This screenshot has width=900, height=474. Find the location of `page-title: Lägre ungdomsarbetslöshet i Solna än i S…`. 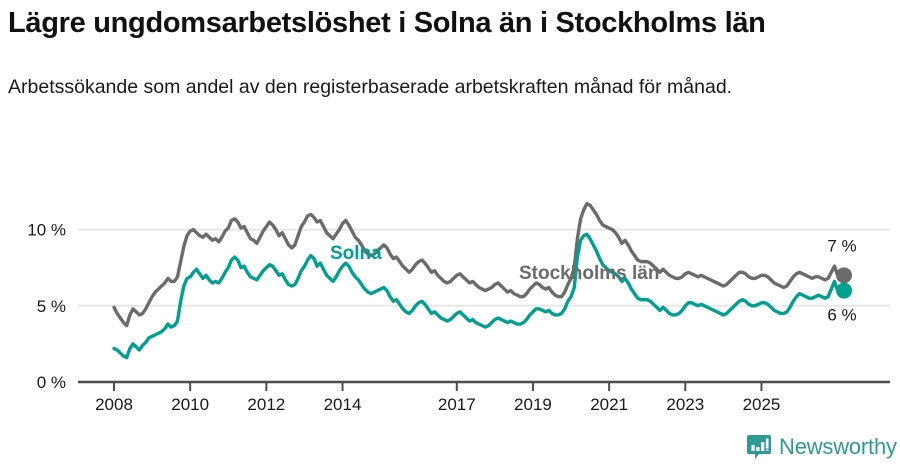

page-title: Lägre ungdomsarbetslöshet i Solna än i S… is located at coordinates (387, 23).